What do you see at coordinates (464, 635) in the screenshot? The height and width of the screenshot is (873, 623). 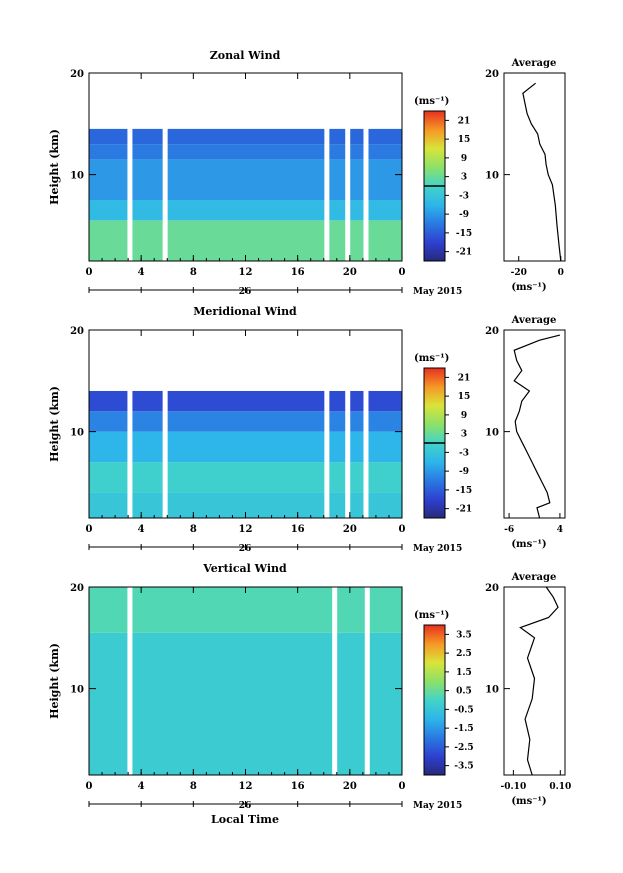 I see `colorbar-tick-label: 3.5` at bounding box center [464, 635].